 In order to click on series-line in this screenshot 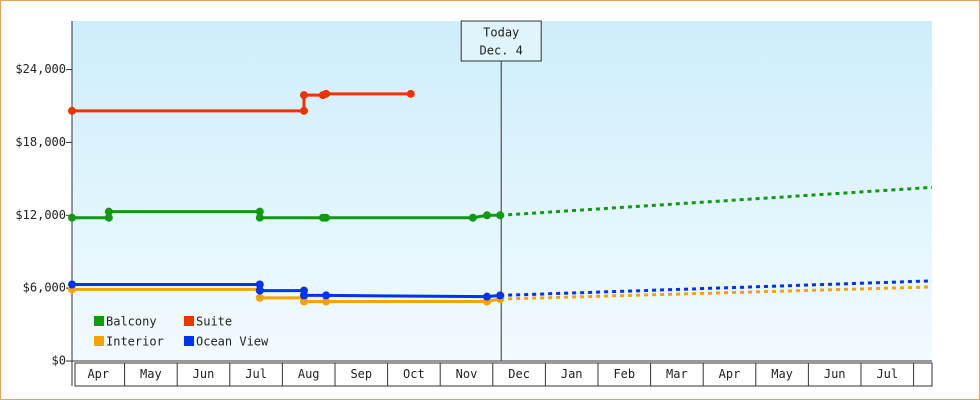, I will do `click(241, 102)`.